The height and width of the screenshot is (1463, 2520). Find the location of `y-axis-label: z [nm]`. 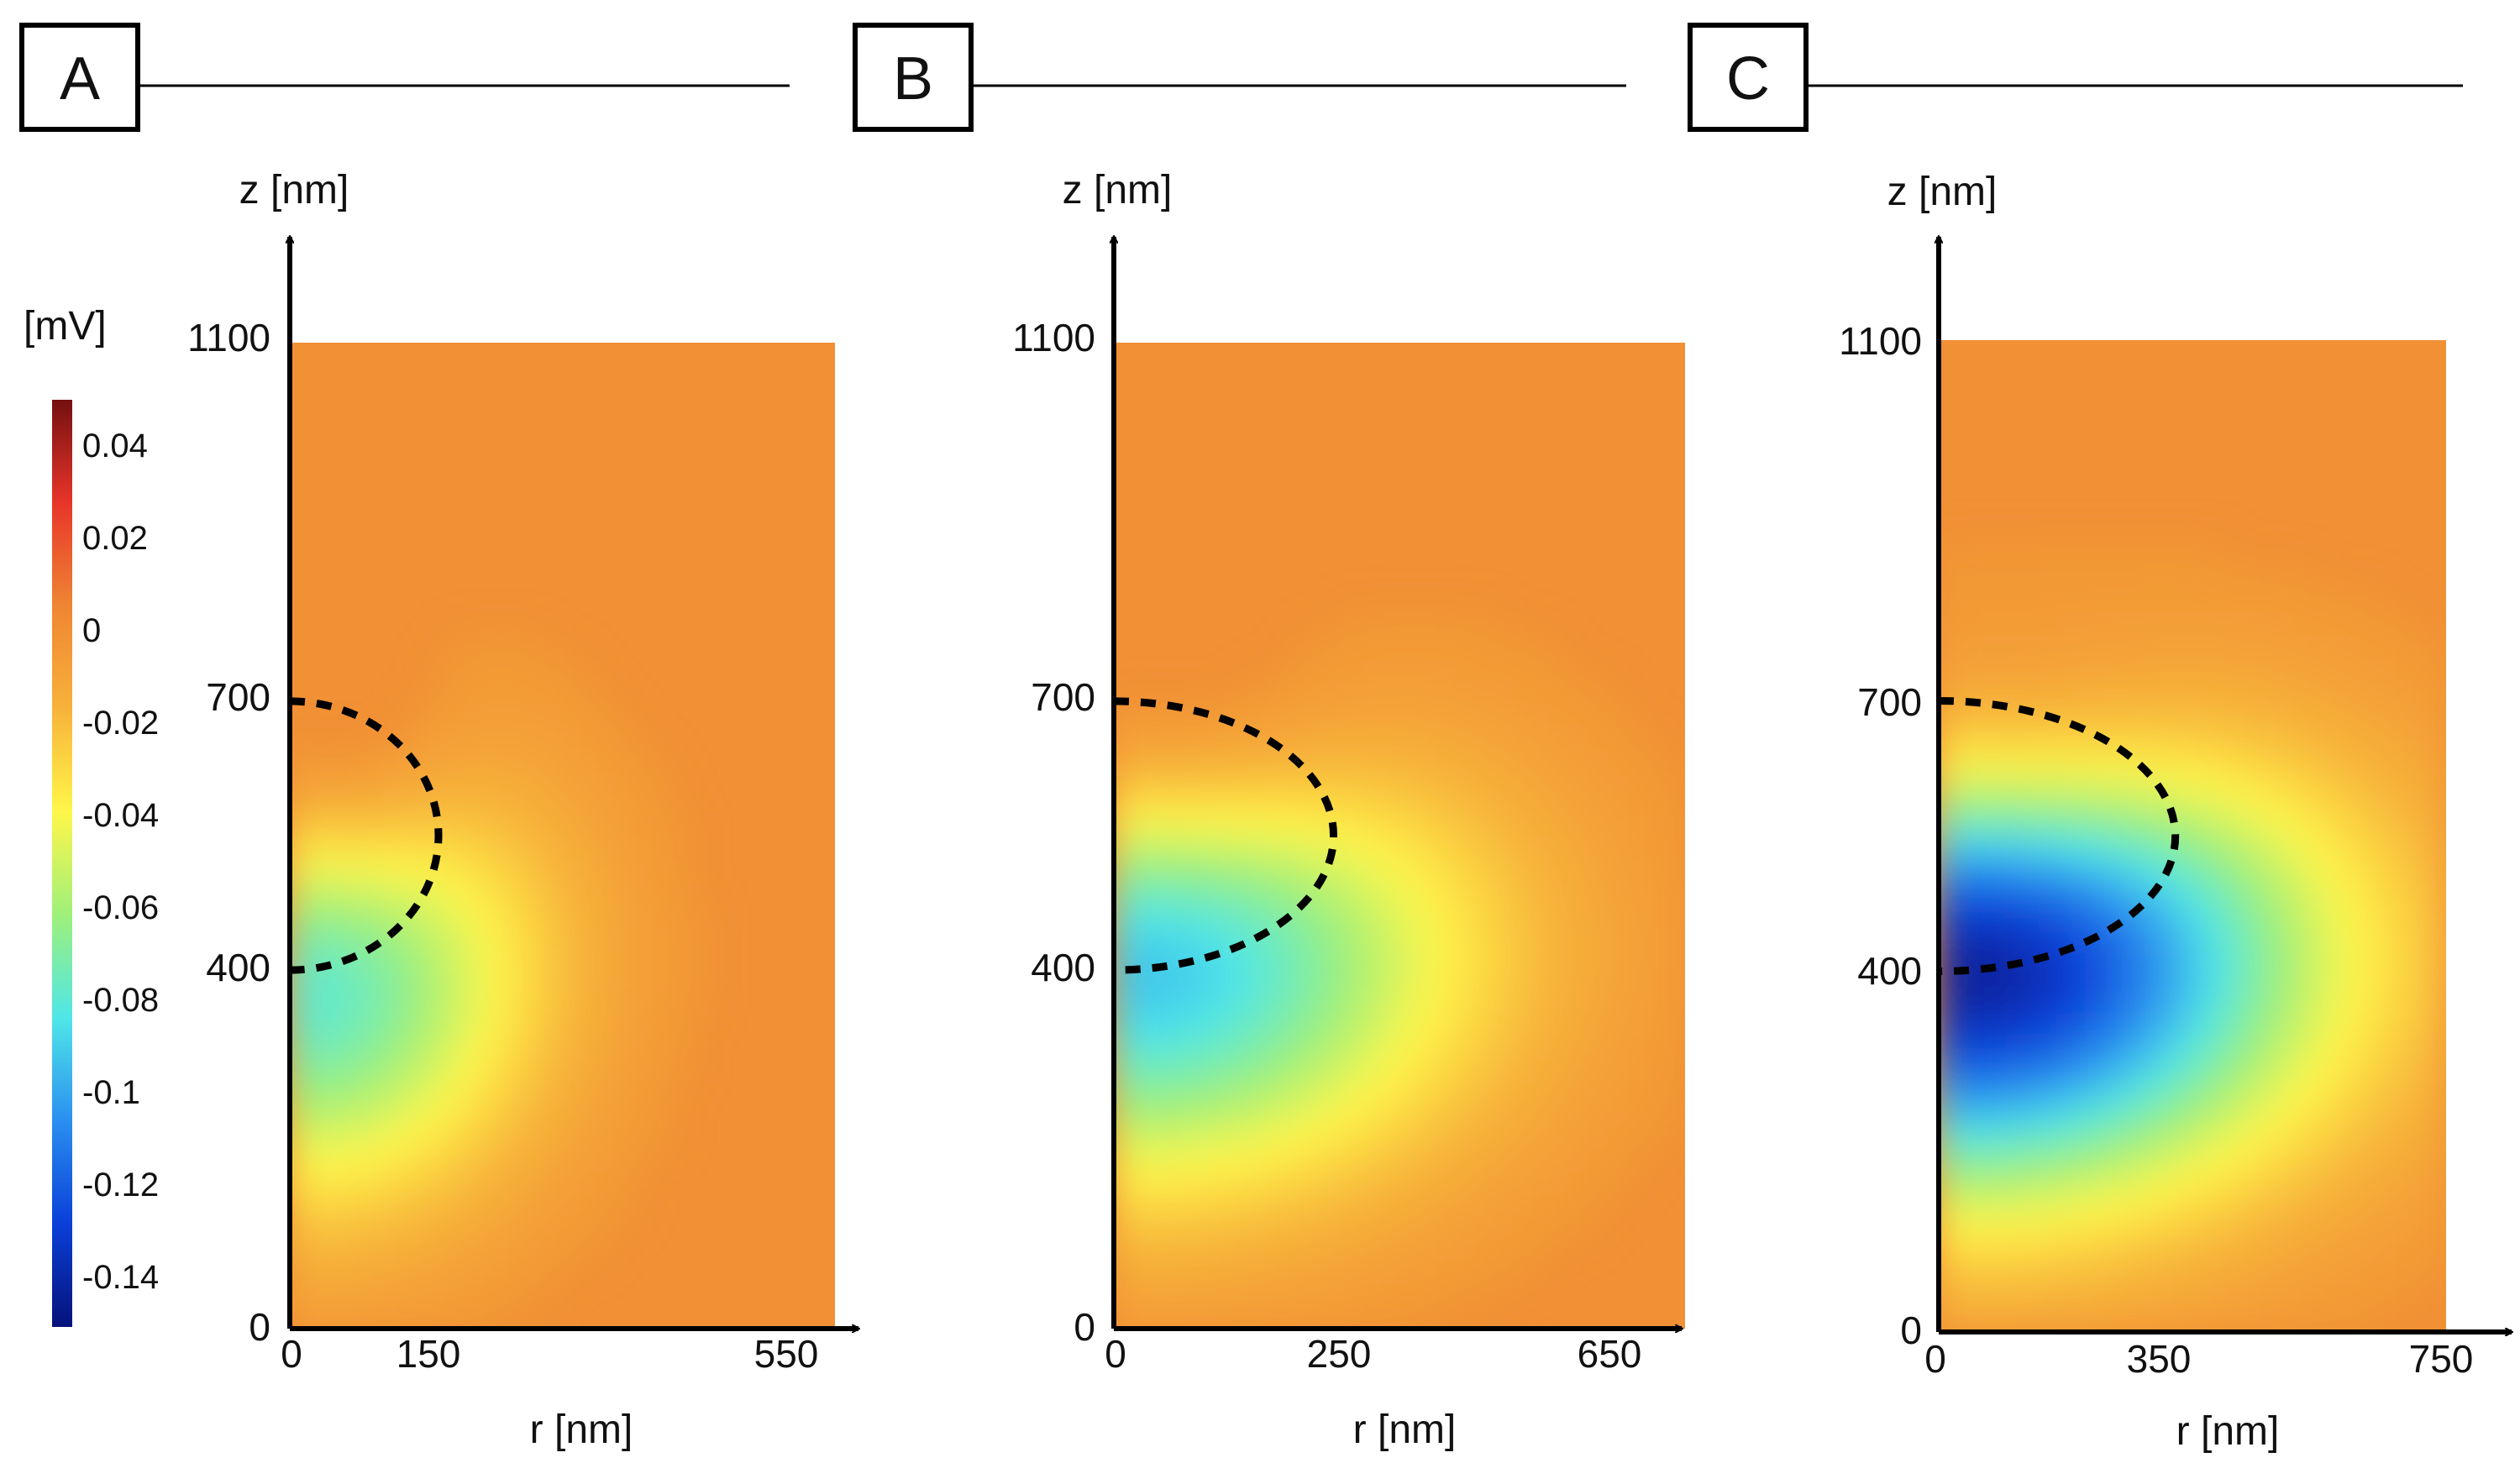

y-axis-label: z [nm] is located at coordinates (294, 190).